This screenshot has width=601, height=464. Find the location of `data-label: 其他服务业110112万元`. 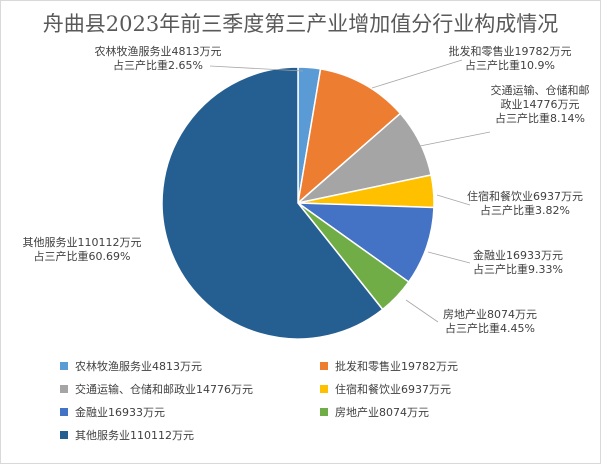

data-label: 其他服务业110112万元 is located at coordinates (82, 242).